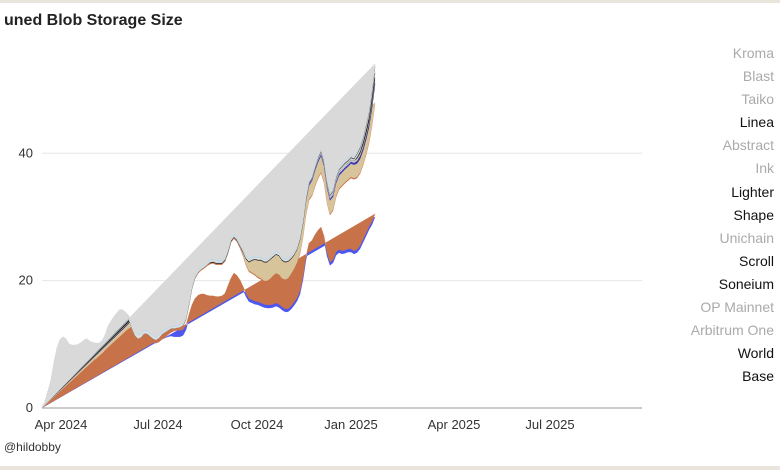  Describe the element at coordinates (758, 376) in the screenshot. I see `legend-item-base: Base` at that location.